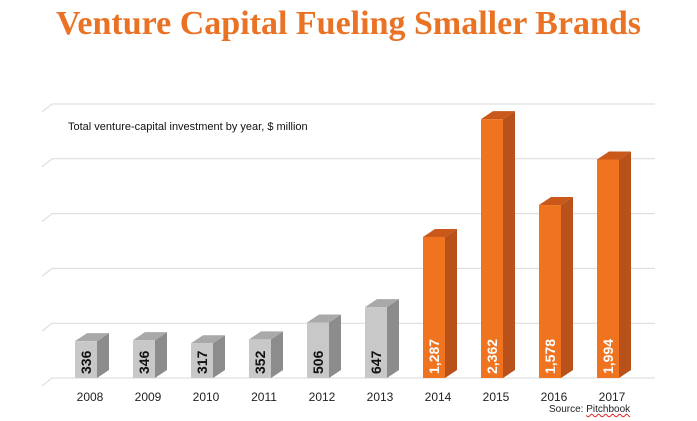 The width and height of the screenshot is (697, 421). What do you see at coordinates (492, 248) in the screenshot?
I see `bar-front-2015` at bounding box center [492, 248].